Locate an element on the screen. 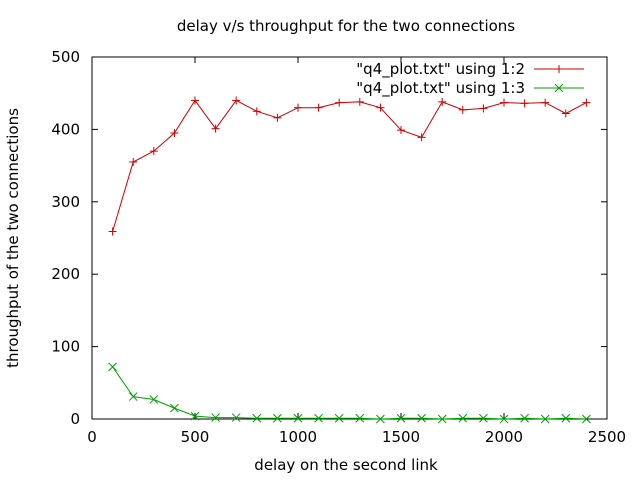 Image resolution: width=640 pixels, height=480 pixels. y-tick-label: 100 is located at coordinates (65, 347).